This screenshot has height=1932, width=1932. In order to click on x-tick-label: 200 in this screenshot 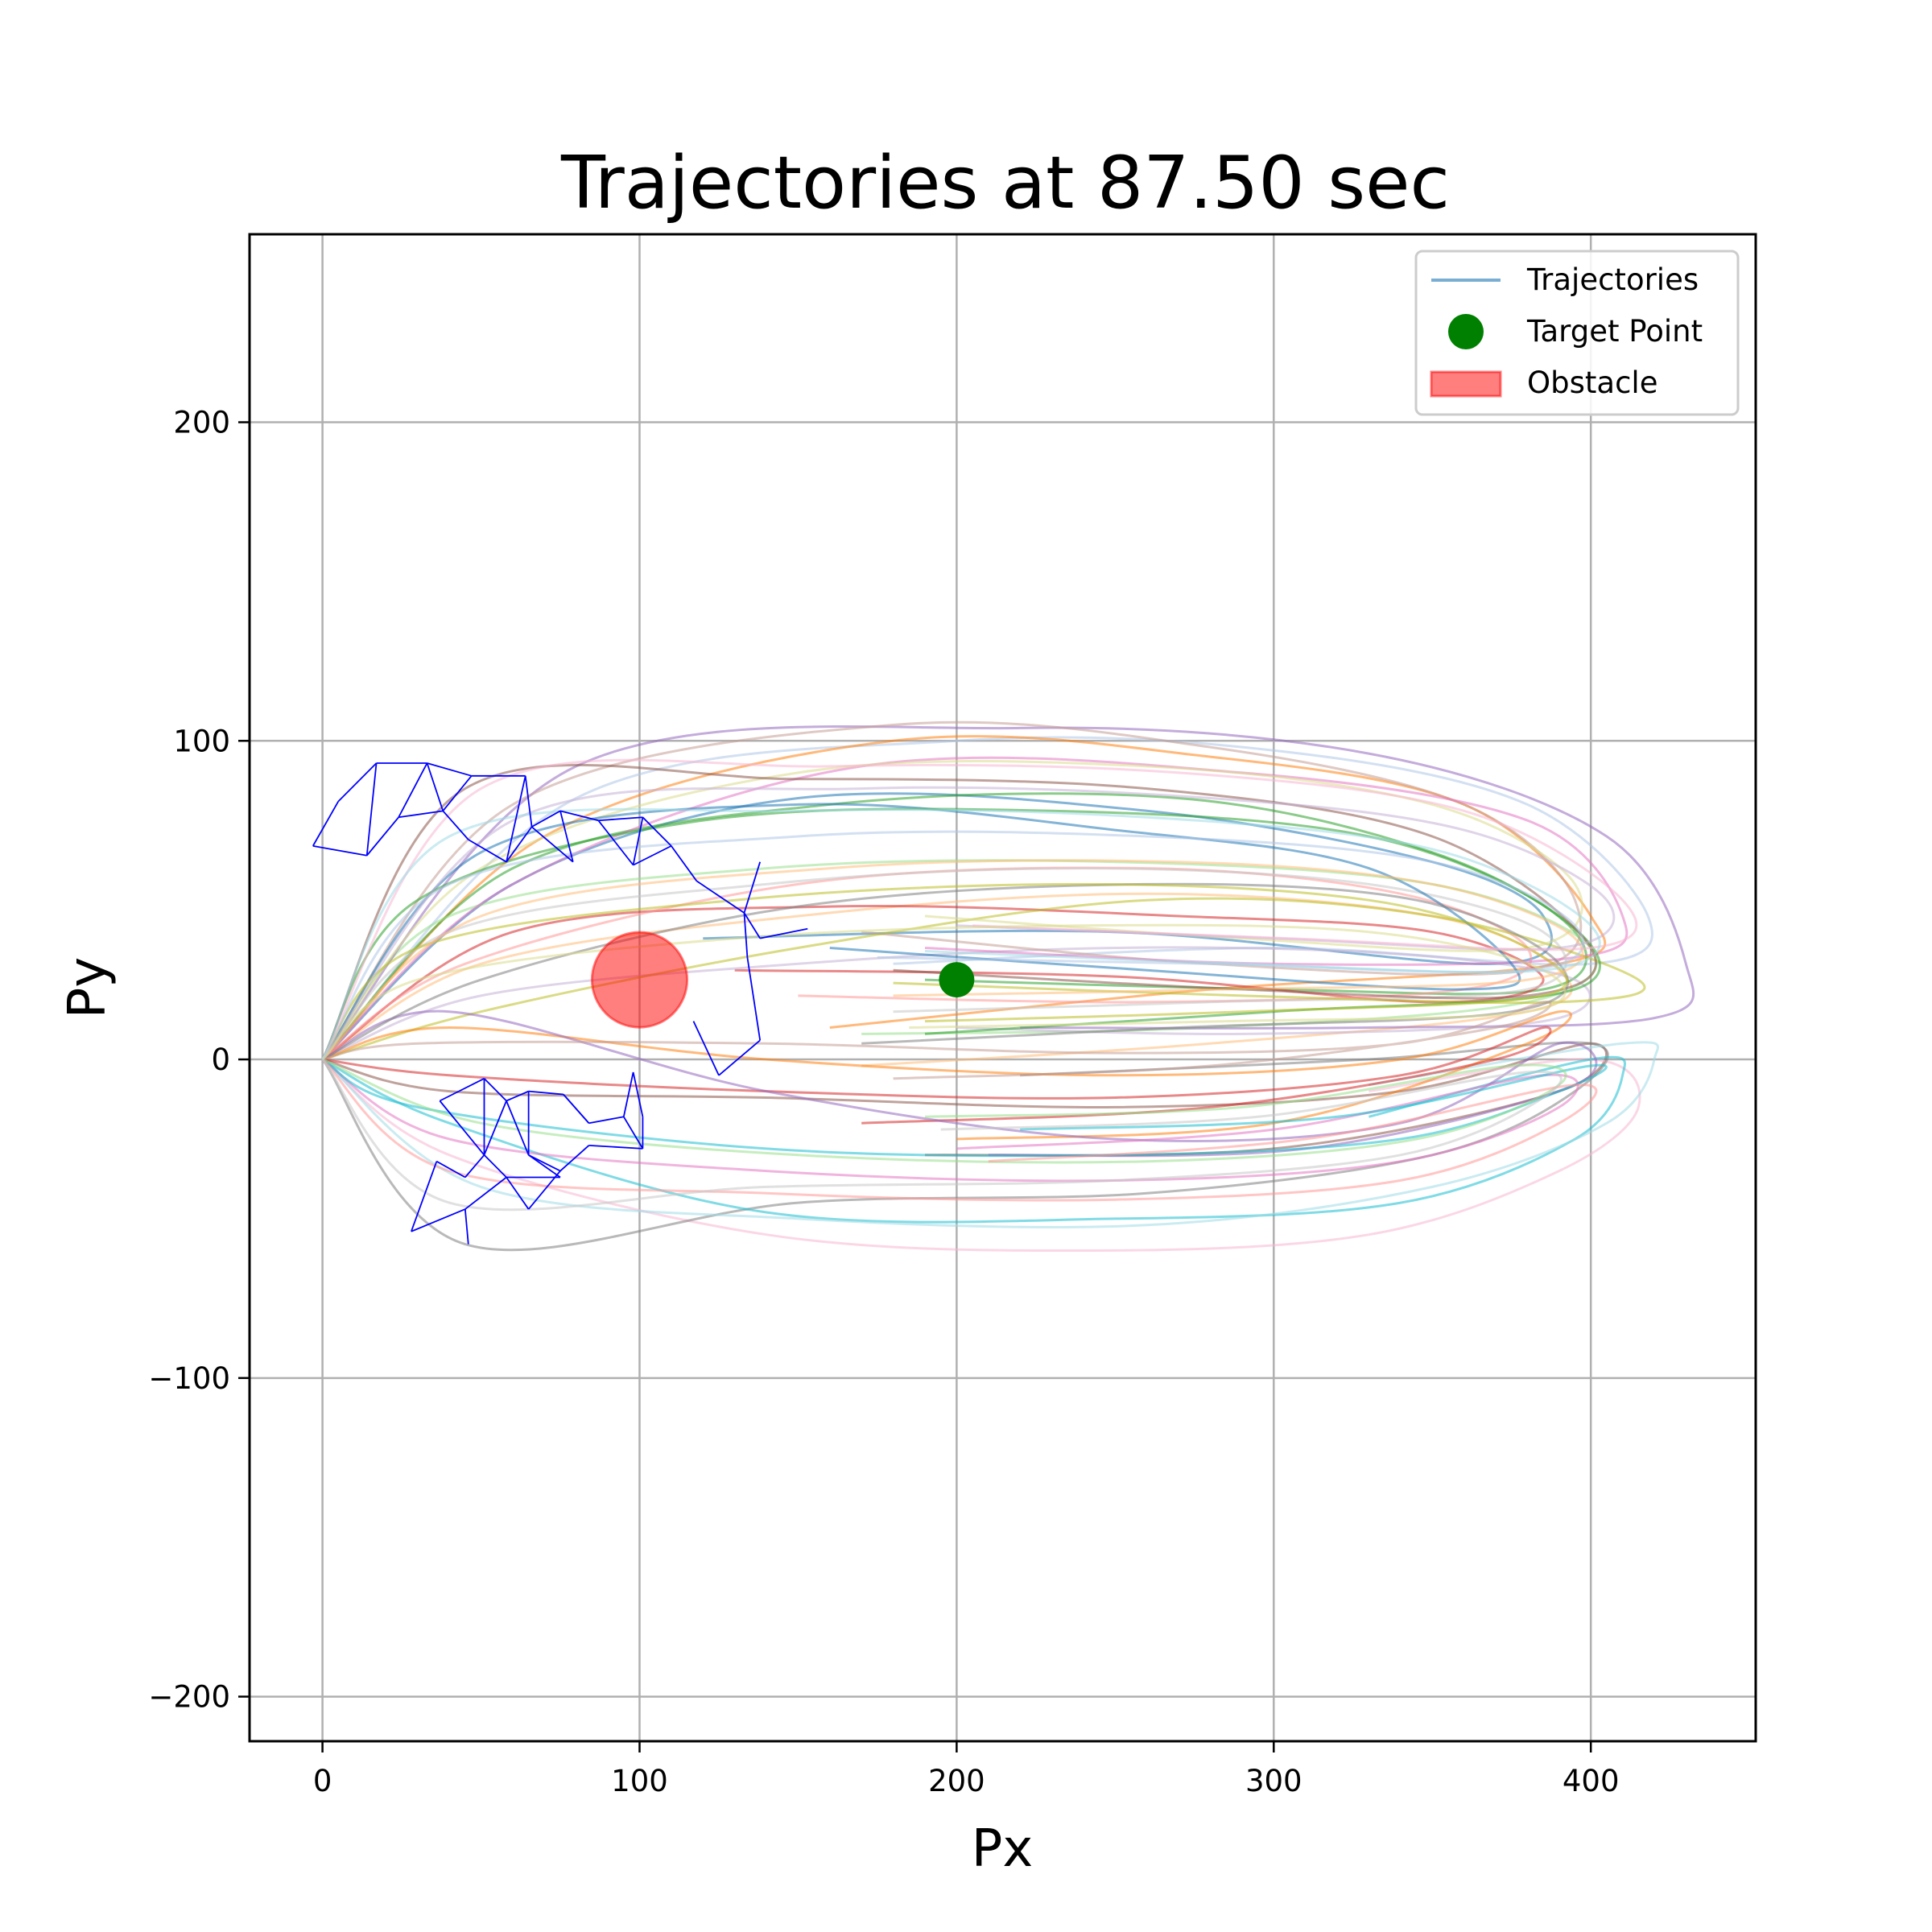, I will do `click(956, 1781)`.